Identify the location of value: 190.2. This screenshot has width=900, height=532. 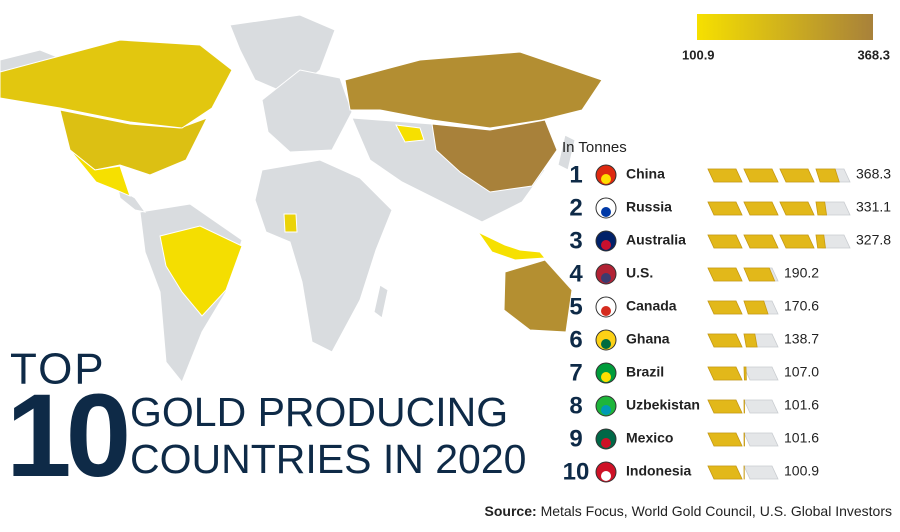
(801, 273).